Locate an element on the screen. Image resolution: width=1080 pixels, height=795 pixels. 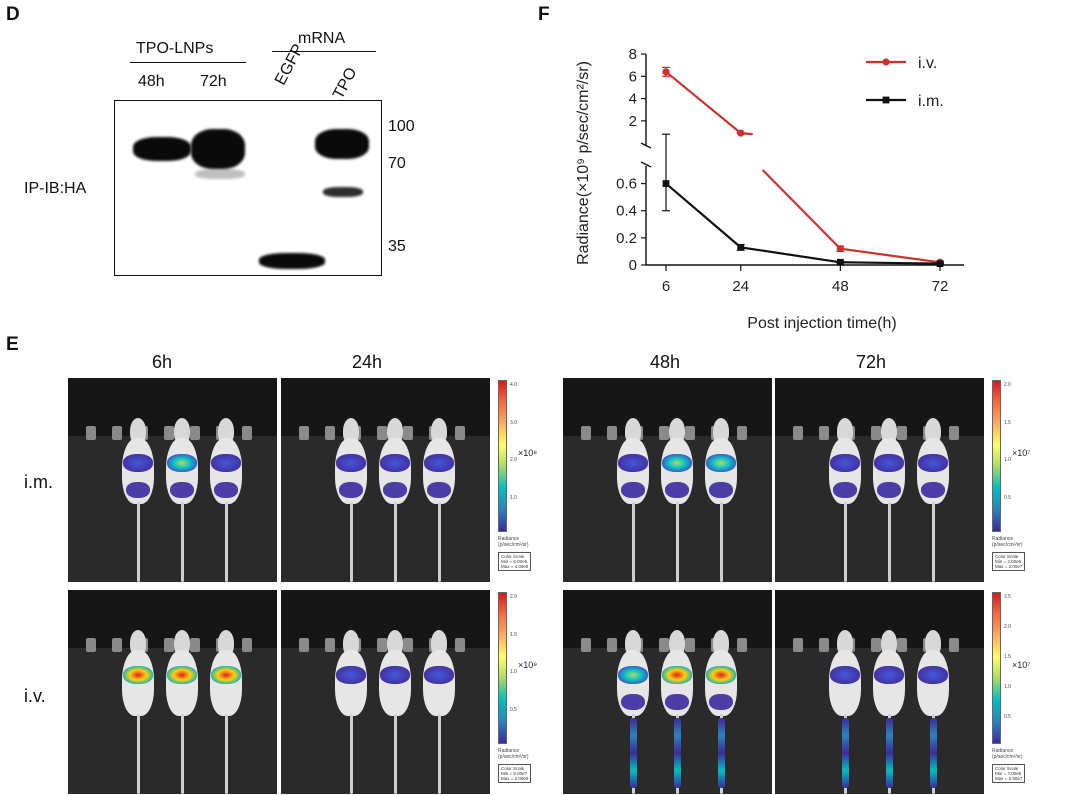
legend-marker-iv is located at coordinates (886, 62).